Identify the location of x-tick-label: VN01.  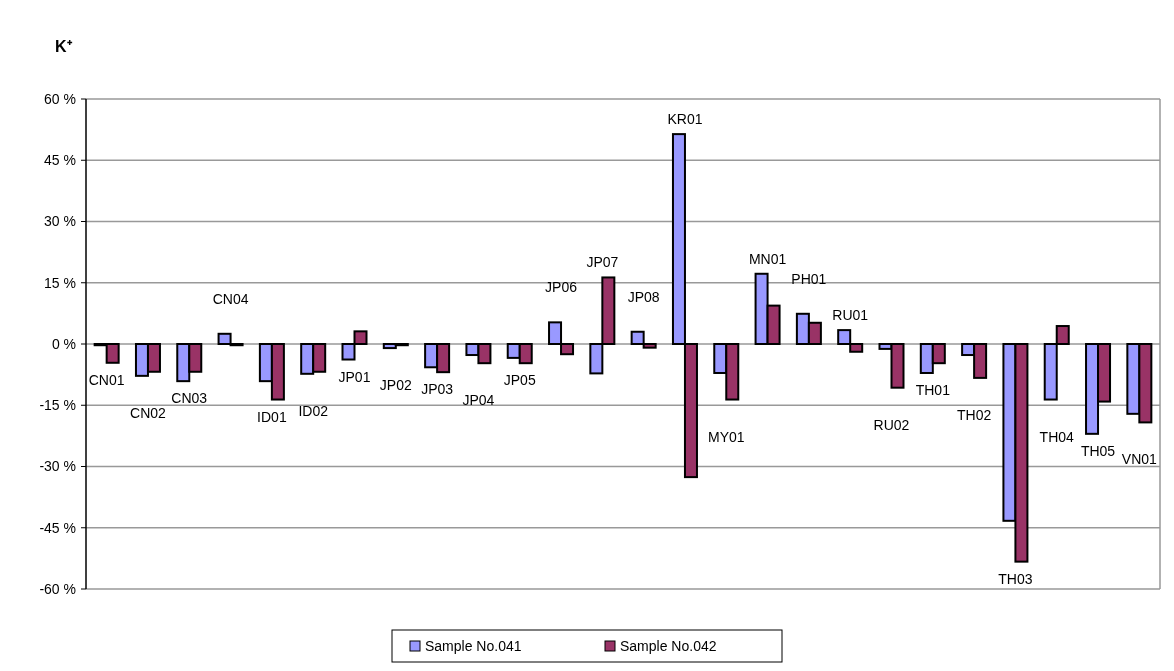
(1139, 459).